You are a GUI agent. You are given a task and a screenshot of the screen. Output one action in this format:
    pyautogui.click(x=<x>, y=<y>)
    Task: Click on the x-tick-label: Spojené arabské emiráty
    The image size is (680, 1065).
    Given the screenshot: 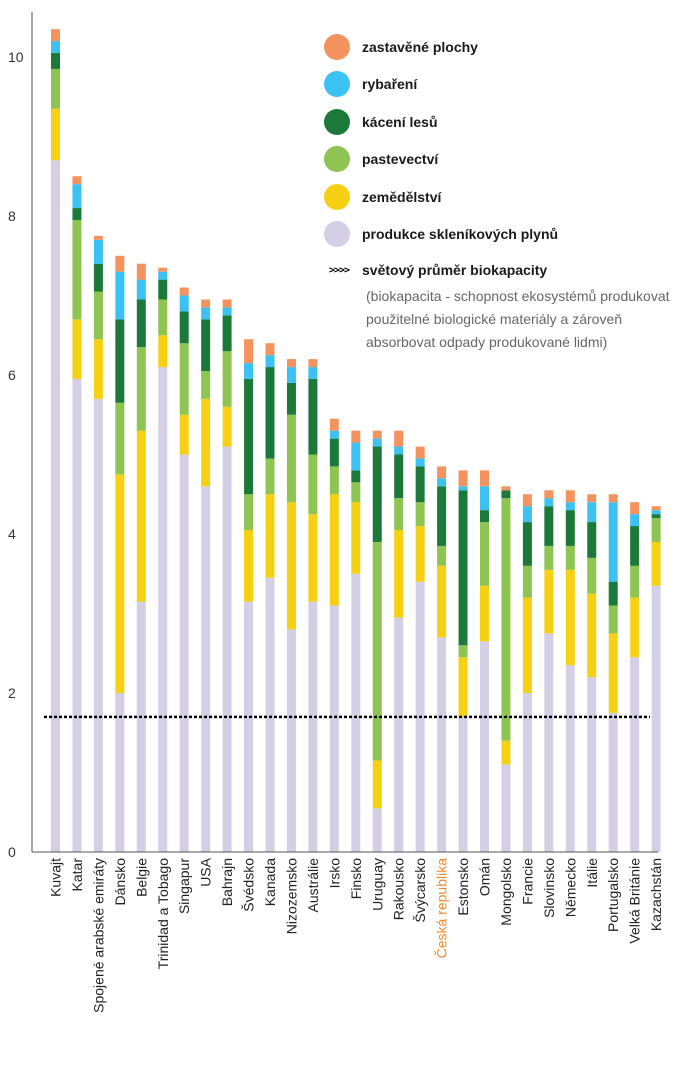 What is the action you would take?
    pyautogui.click(x=98, y=935)
    